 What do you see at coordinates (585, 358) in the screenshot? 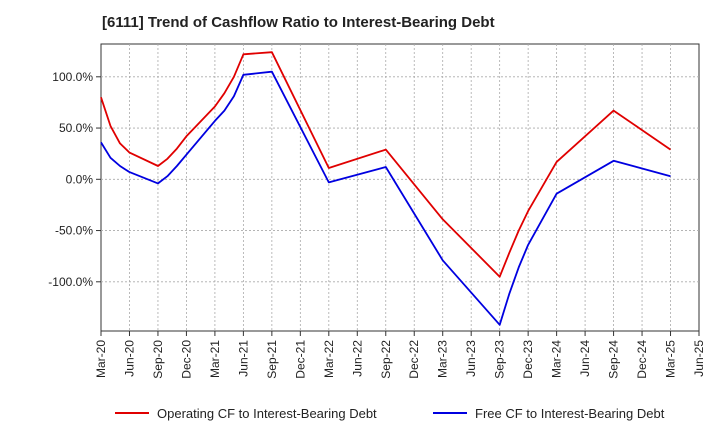
I see `x-tick-label: Jun-24` at bounding box center [585, 358].